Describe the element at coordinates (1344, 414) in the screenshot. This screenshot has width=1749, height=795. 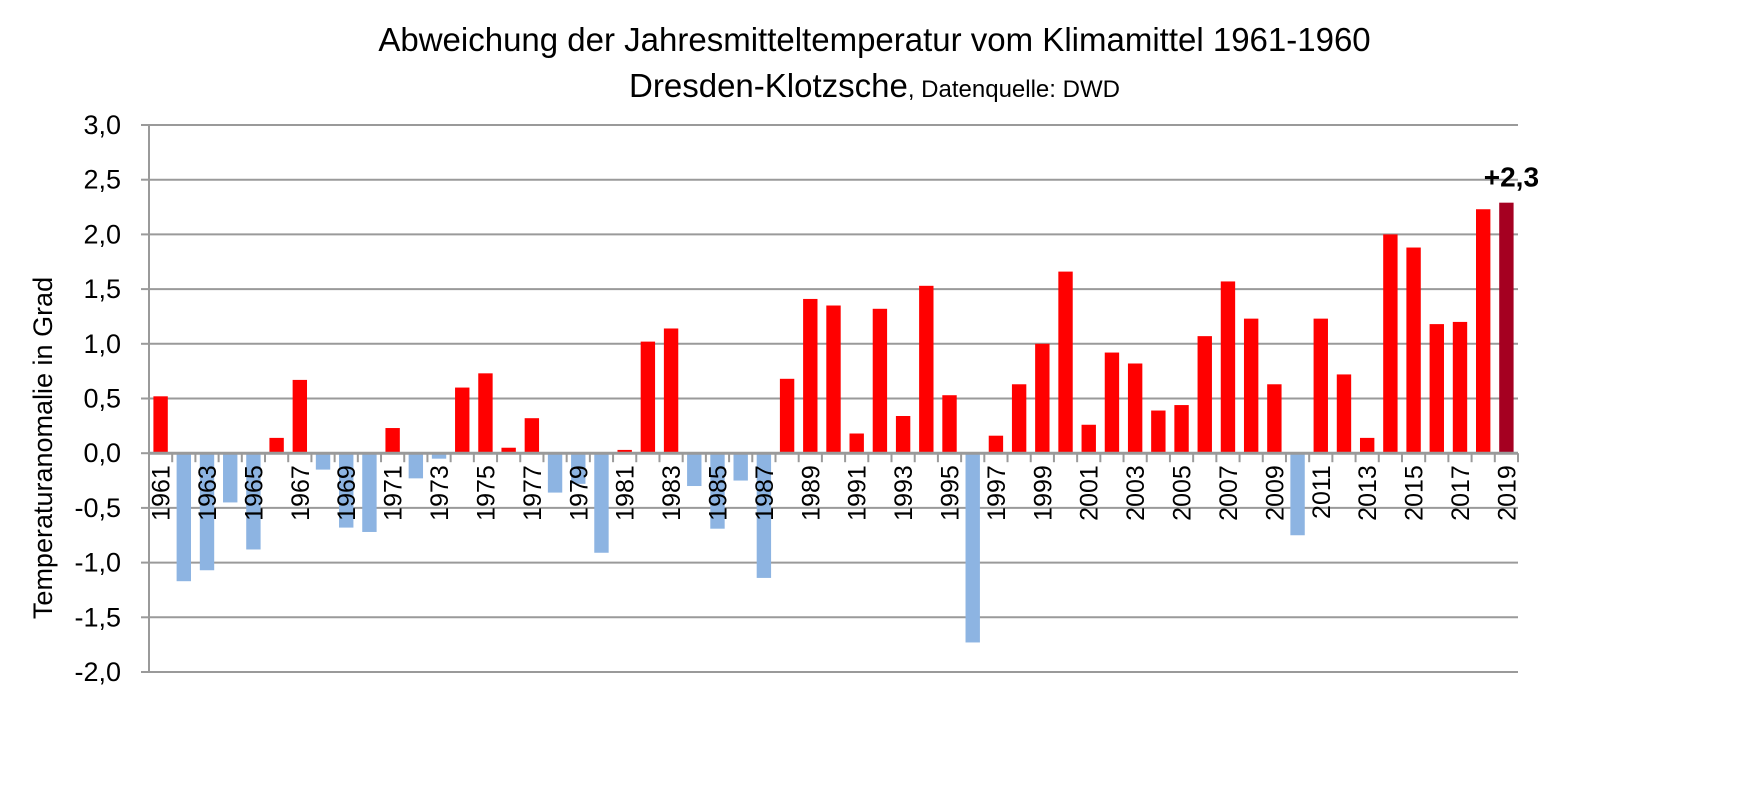
I see `bar-2012` at that location.